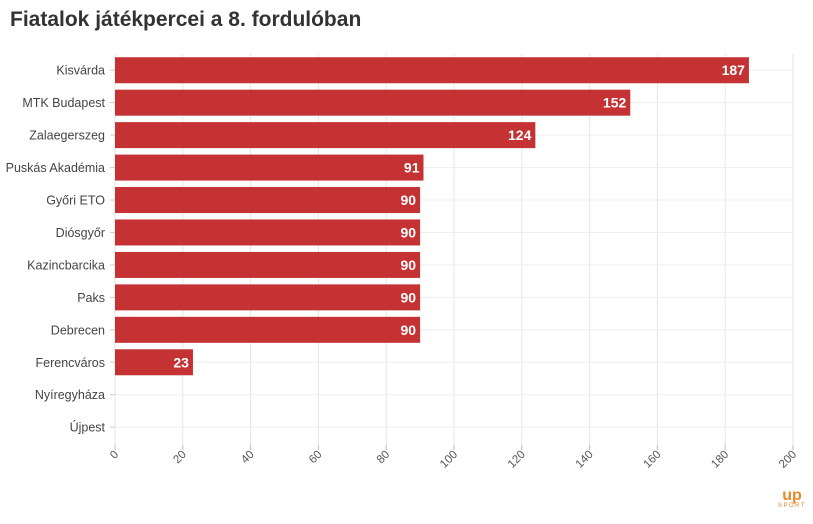 The width and height of the screenshot is (813, 524). I want to click on x-tick-label: 140, so click(585, 460).